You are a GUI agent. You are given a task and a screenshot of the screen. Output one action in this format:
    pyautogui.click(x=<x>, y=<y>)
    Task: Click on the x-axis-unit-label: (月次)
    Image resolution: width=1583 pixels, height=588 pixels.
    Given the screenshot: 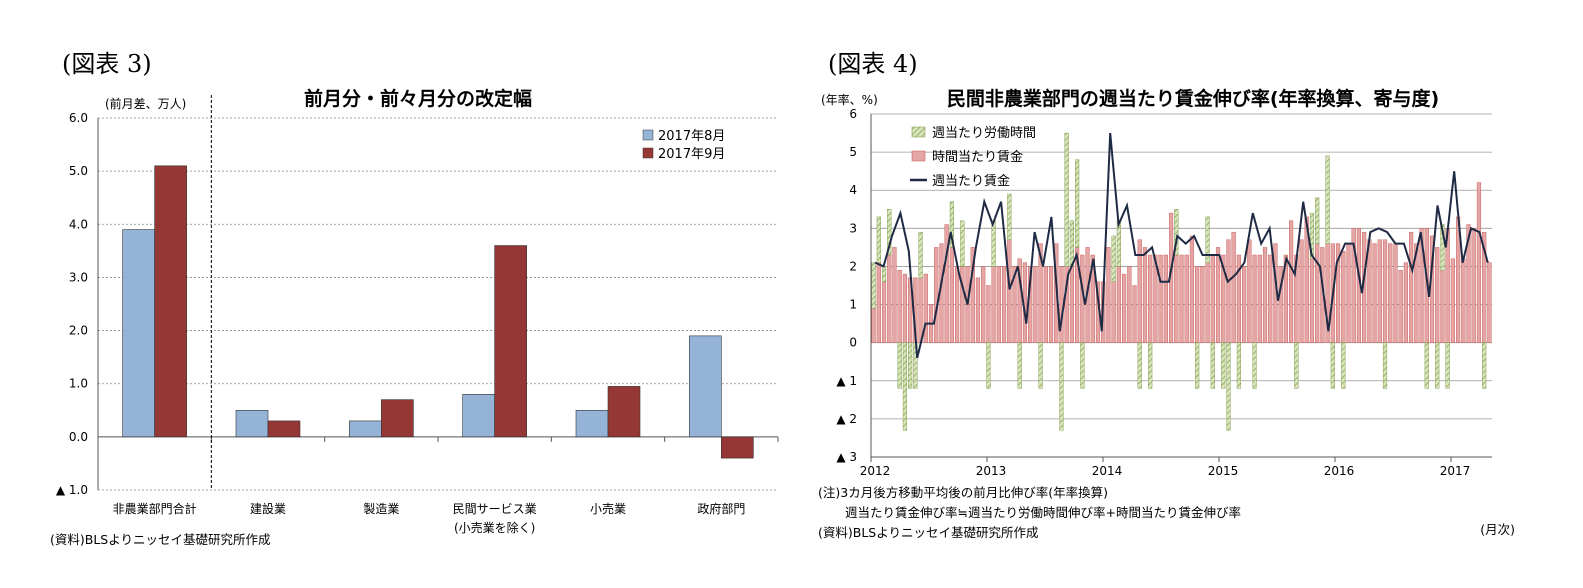 What is the action you would take?
    pyautogui.click(x=1497, y=529)
    